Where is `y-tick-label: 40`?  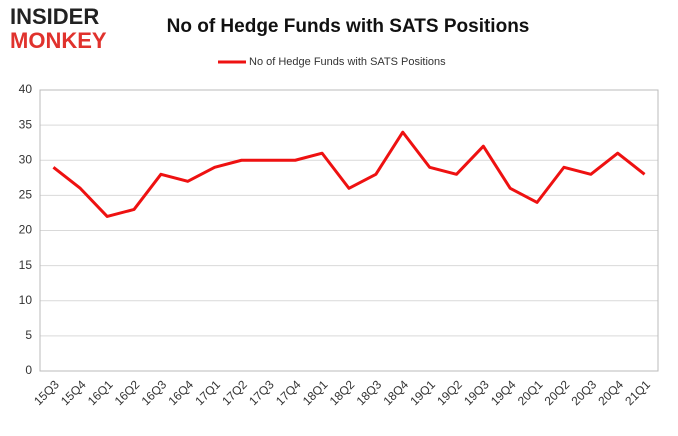
y-tick-label: 40 is located at coordinates (26, 89).